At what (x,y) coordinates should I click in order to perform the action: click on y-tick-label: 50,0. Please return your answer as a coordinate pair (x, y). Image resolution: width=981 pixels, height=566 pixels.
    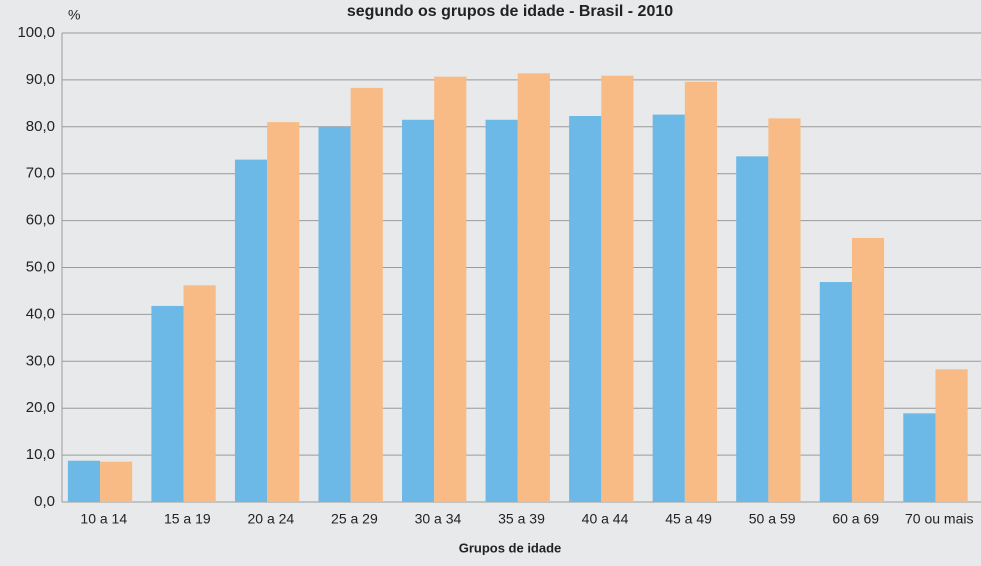
    Looking at the image, I should click on (40, 266).